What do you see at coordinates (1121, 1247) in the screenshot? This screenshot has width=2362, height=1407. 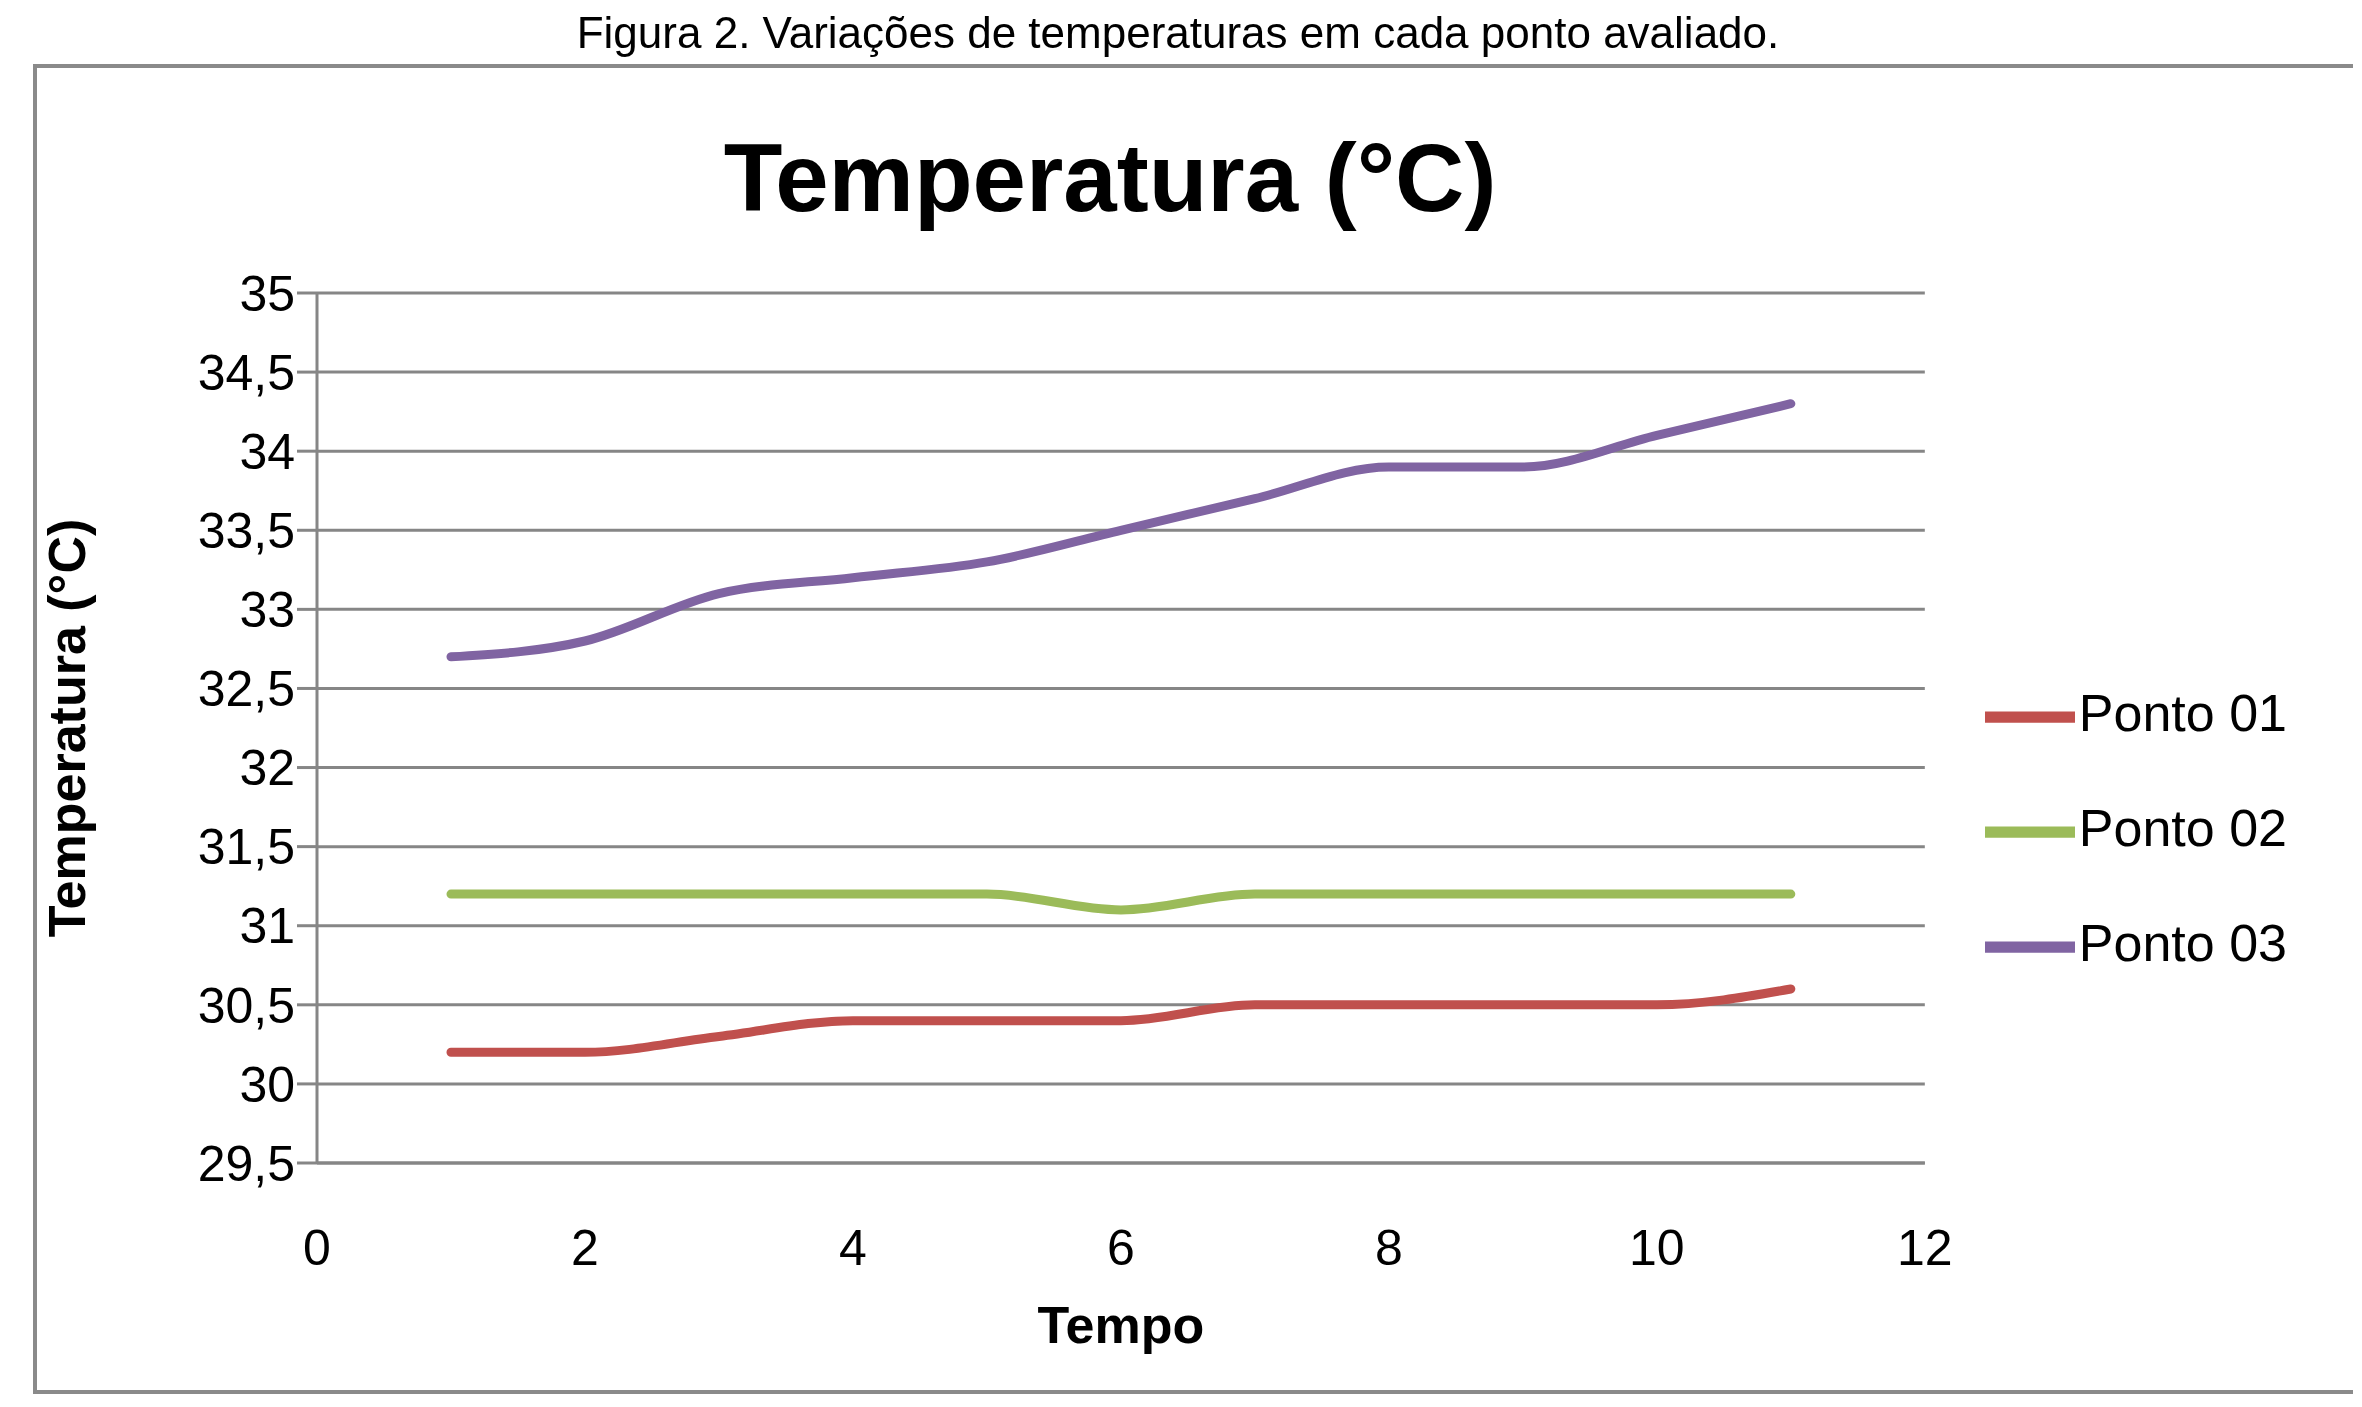 I see `x-tick-label: 6` at bounding box center [1121, 1247].